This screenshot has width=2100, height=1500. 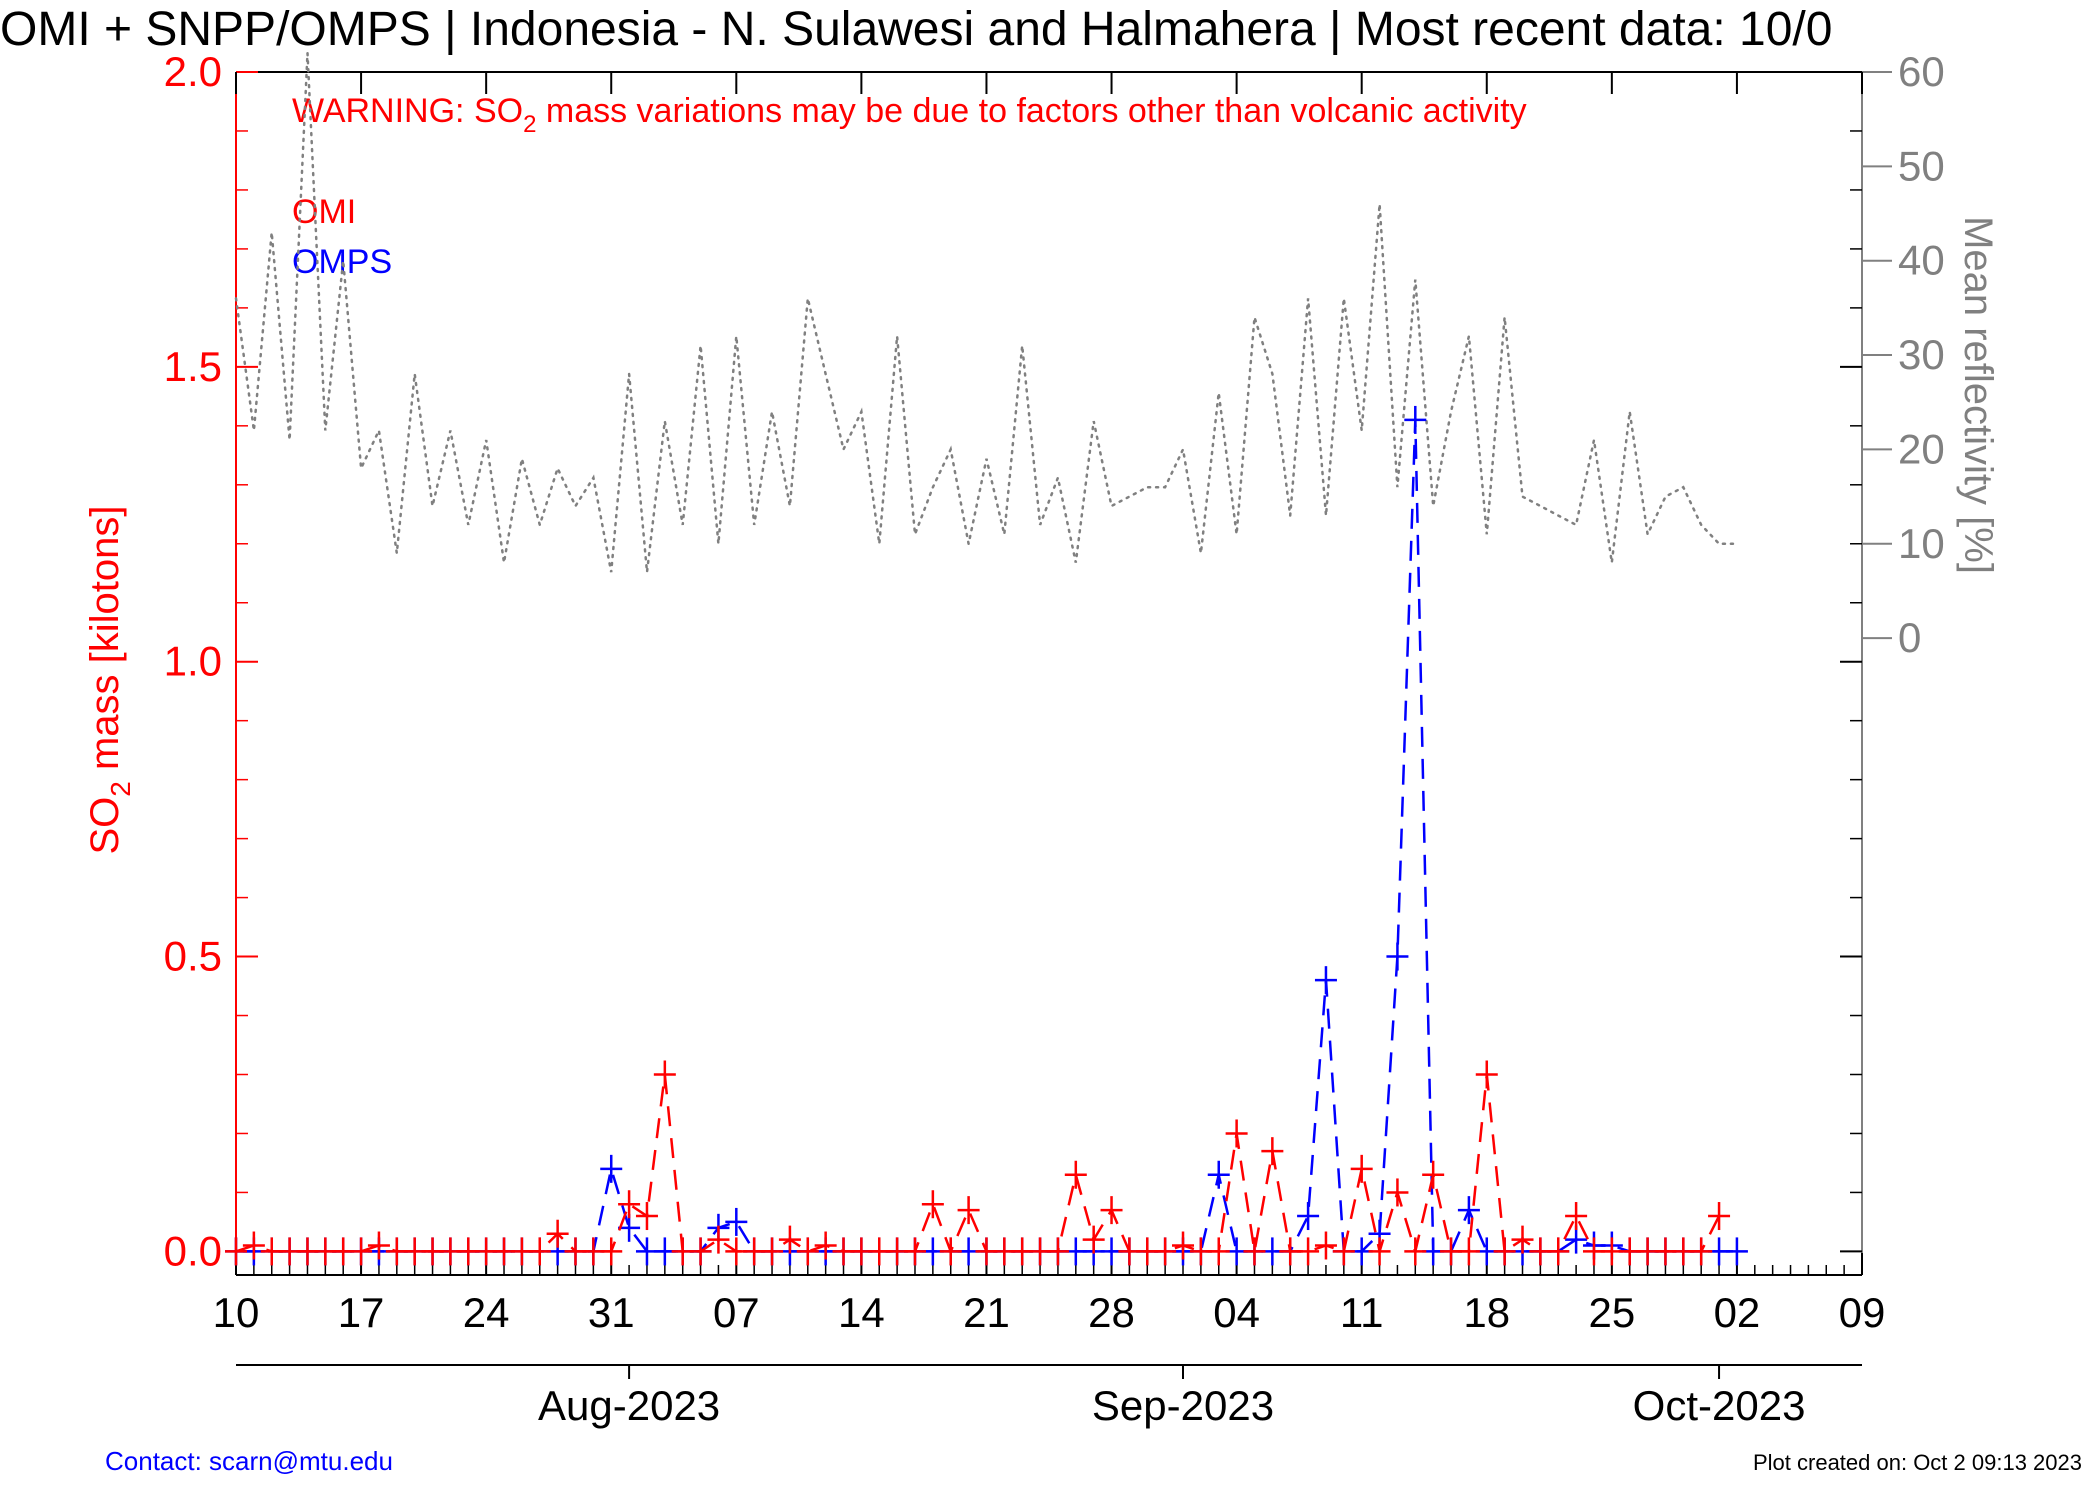 What do you see at coordinates (1486, 1312) in the screenshot?
I see `x-tick-label: 18` at bounding box center [1486, 1312].